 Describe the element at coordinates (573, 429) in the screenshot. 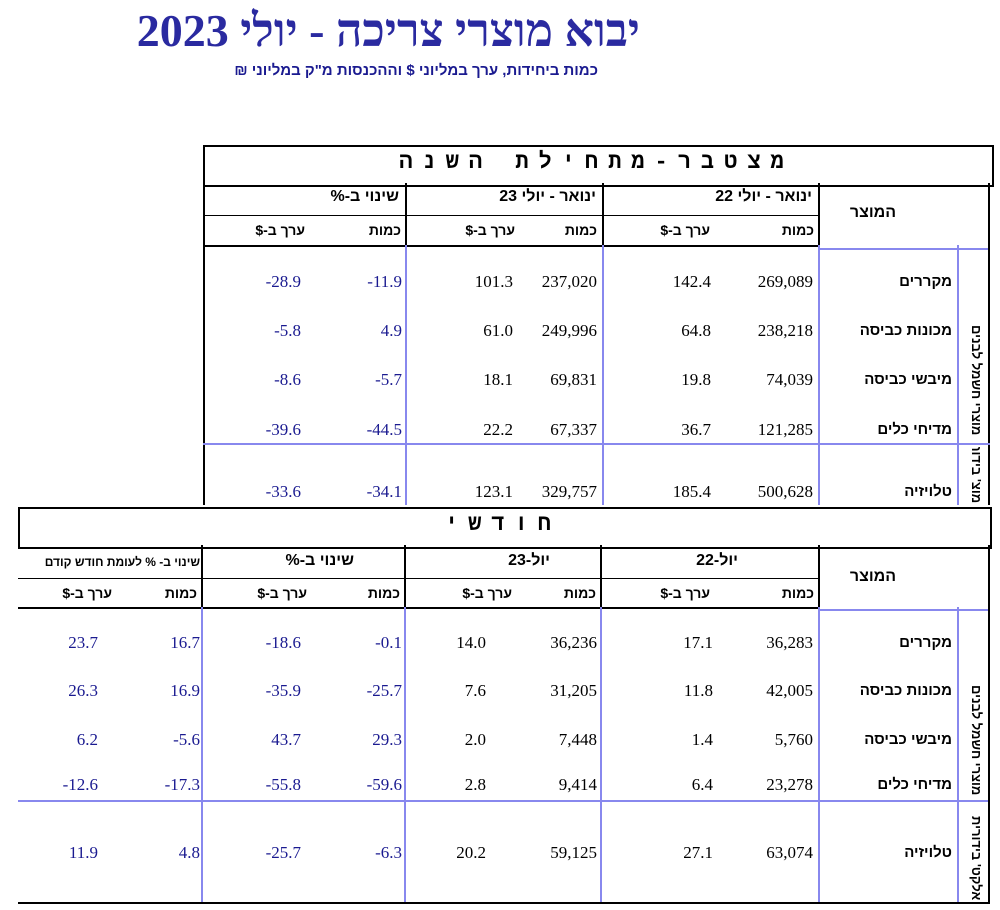

I see `ytd-row-qty23: 67,337` at that location.